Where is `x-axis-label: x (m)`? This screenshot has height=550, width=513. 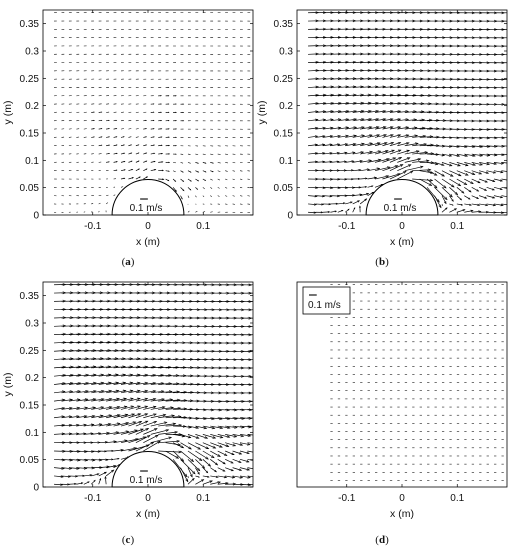
x-axis-label: x (m) is located at coordinates (148, 514).